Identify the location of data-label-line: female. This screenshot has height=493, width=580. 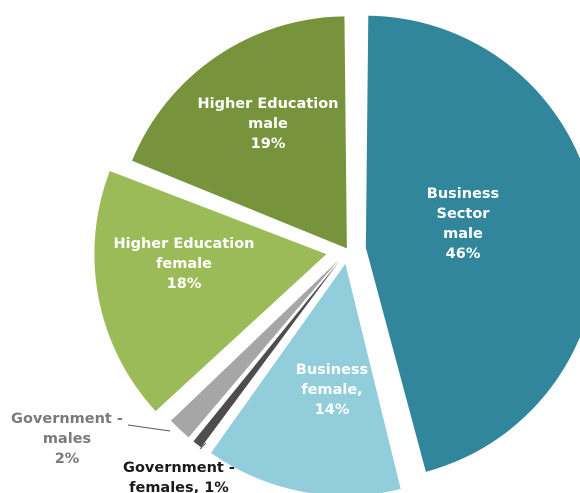
(184, 264).